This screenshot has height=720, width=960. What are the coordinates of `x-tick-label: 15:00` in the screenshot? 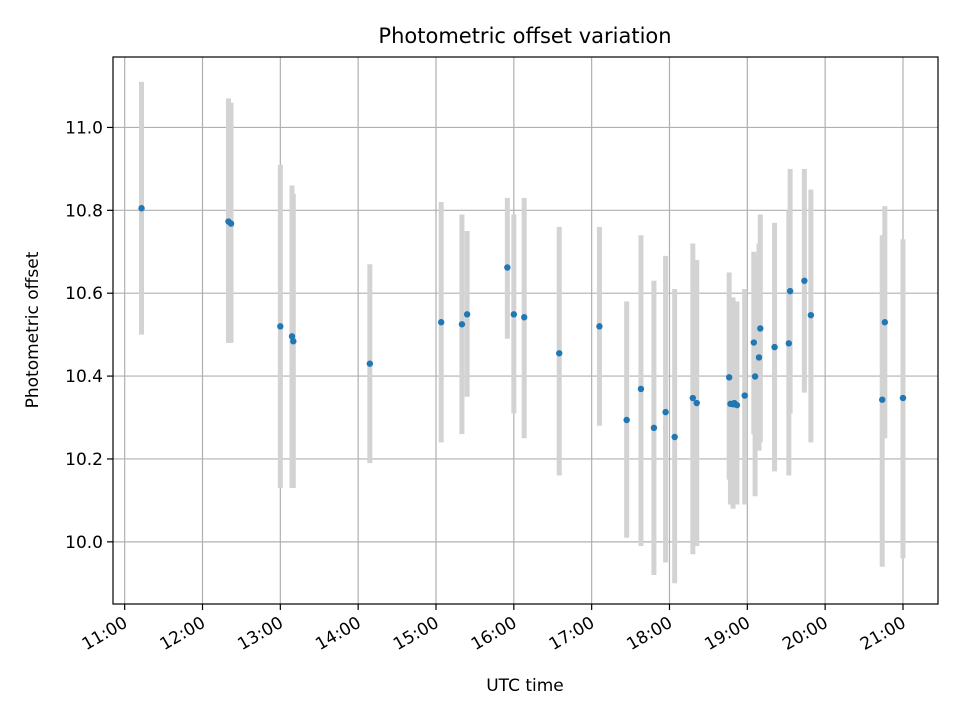 It's located at (416, 634).